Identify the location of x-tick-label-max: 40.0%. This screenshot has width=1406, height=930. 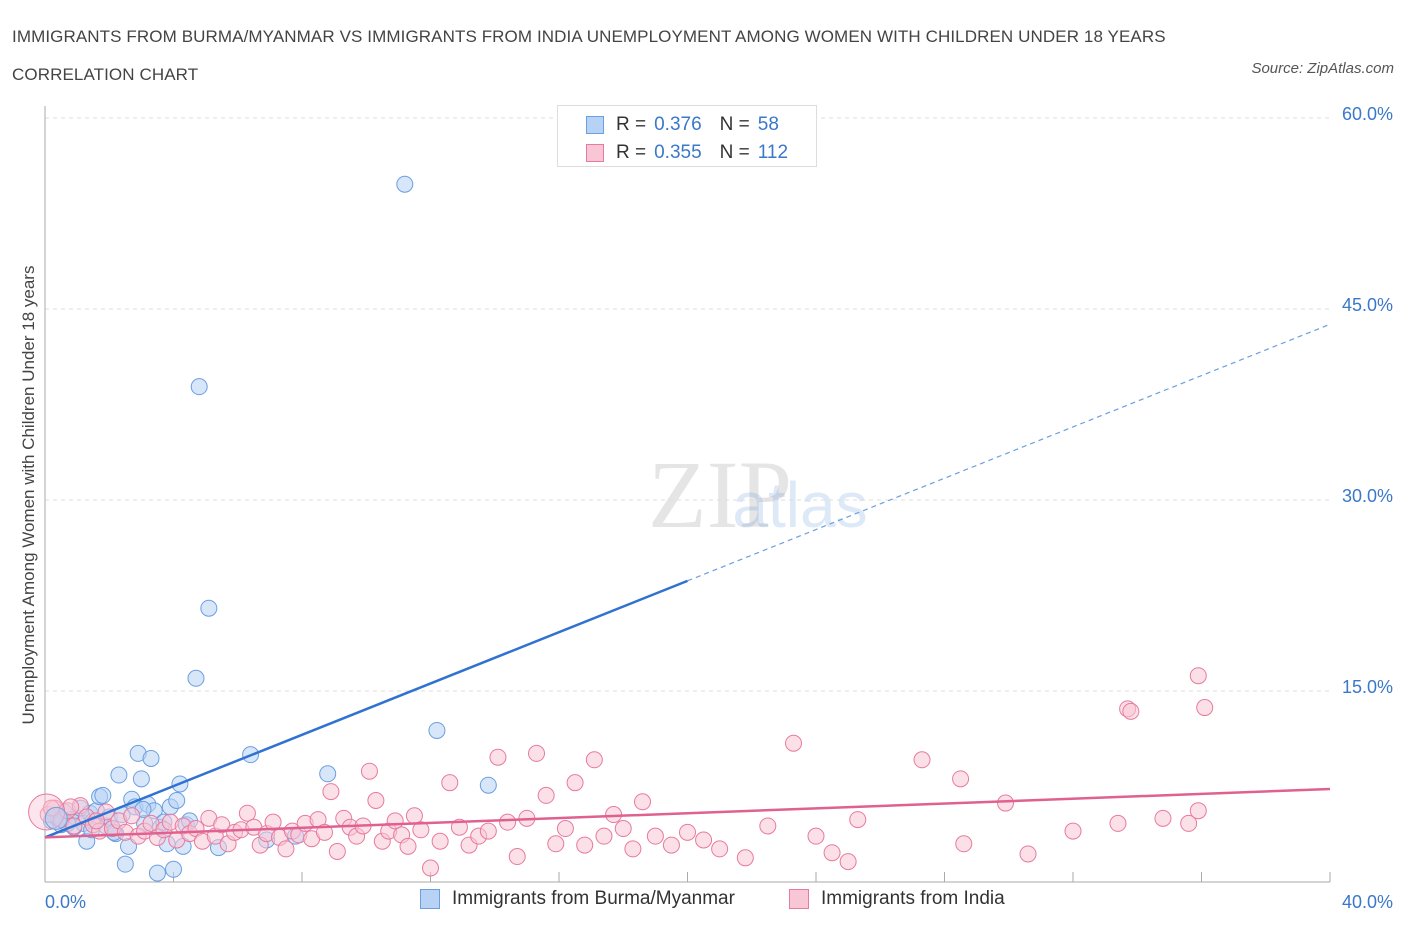
(1367, 902).